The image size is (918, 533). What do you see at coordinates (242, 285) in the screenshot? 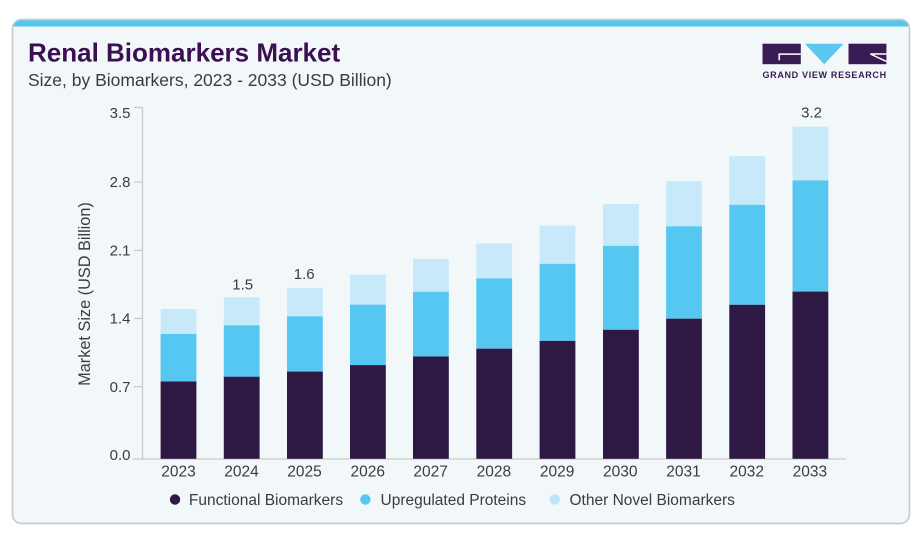
I see `svg-text: 1.5` at bounding box center [242, 285].